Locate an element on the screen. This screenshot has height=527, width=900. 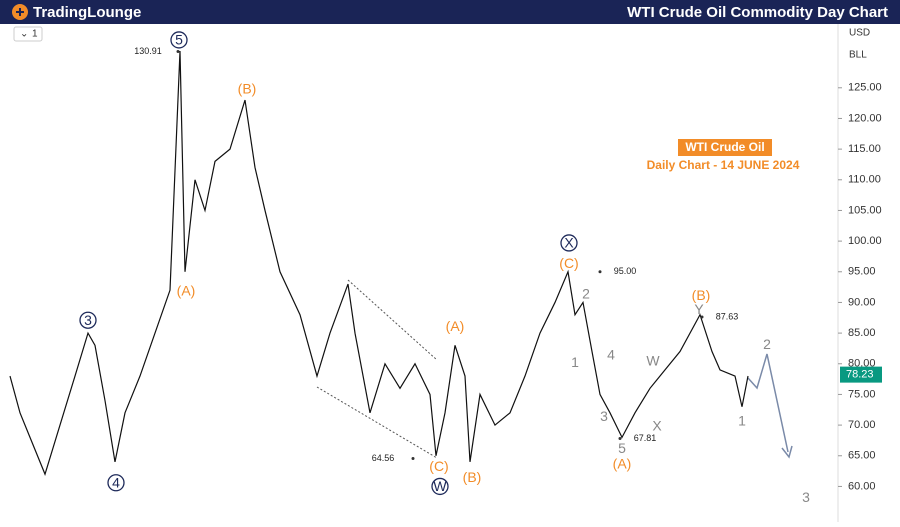
y-tick-label: 75.00 is located at coordinates (862, 394).